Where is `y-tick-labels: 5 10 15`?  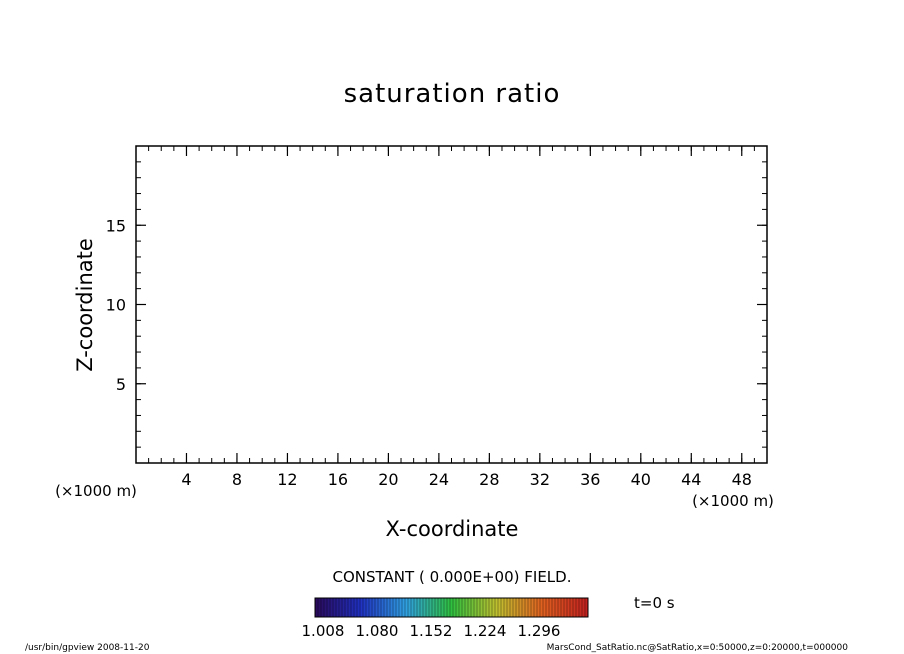
y-tick-labels: 5 10 15 is located at coordinates (116, 305).